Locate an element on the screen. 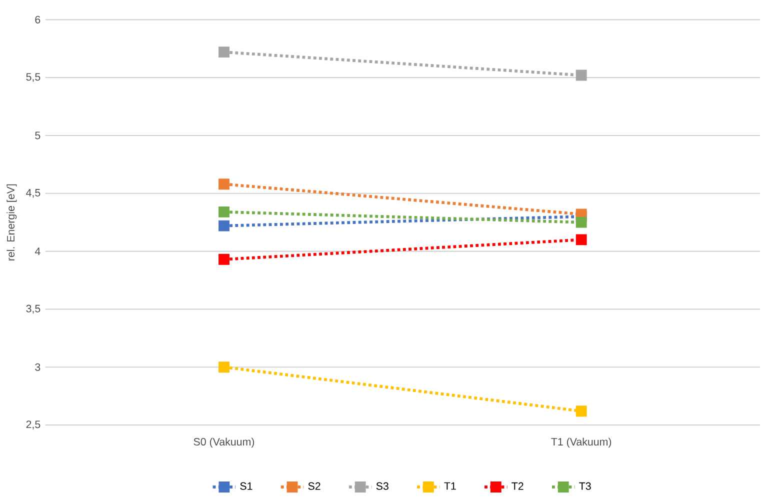  y-tick-label: 5 is located at coordinates (37, 136).